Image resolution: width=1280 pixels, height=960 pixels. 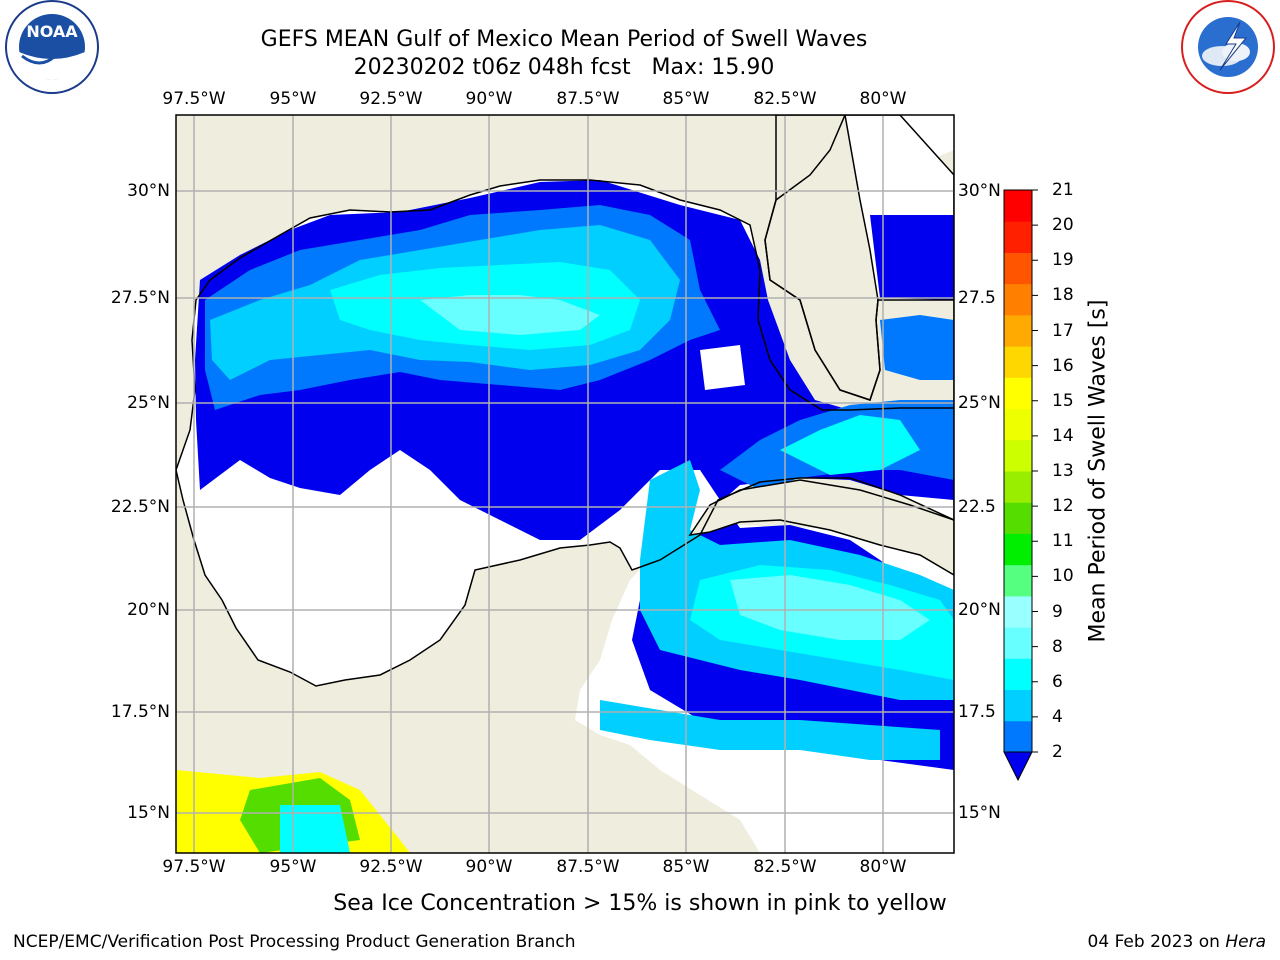 What do you see at coordinates (1245, 942) in the screenshot?
I see `footer-host: Hera` at bounding box center [1245, 942].